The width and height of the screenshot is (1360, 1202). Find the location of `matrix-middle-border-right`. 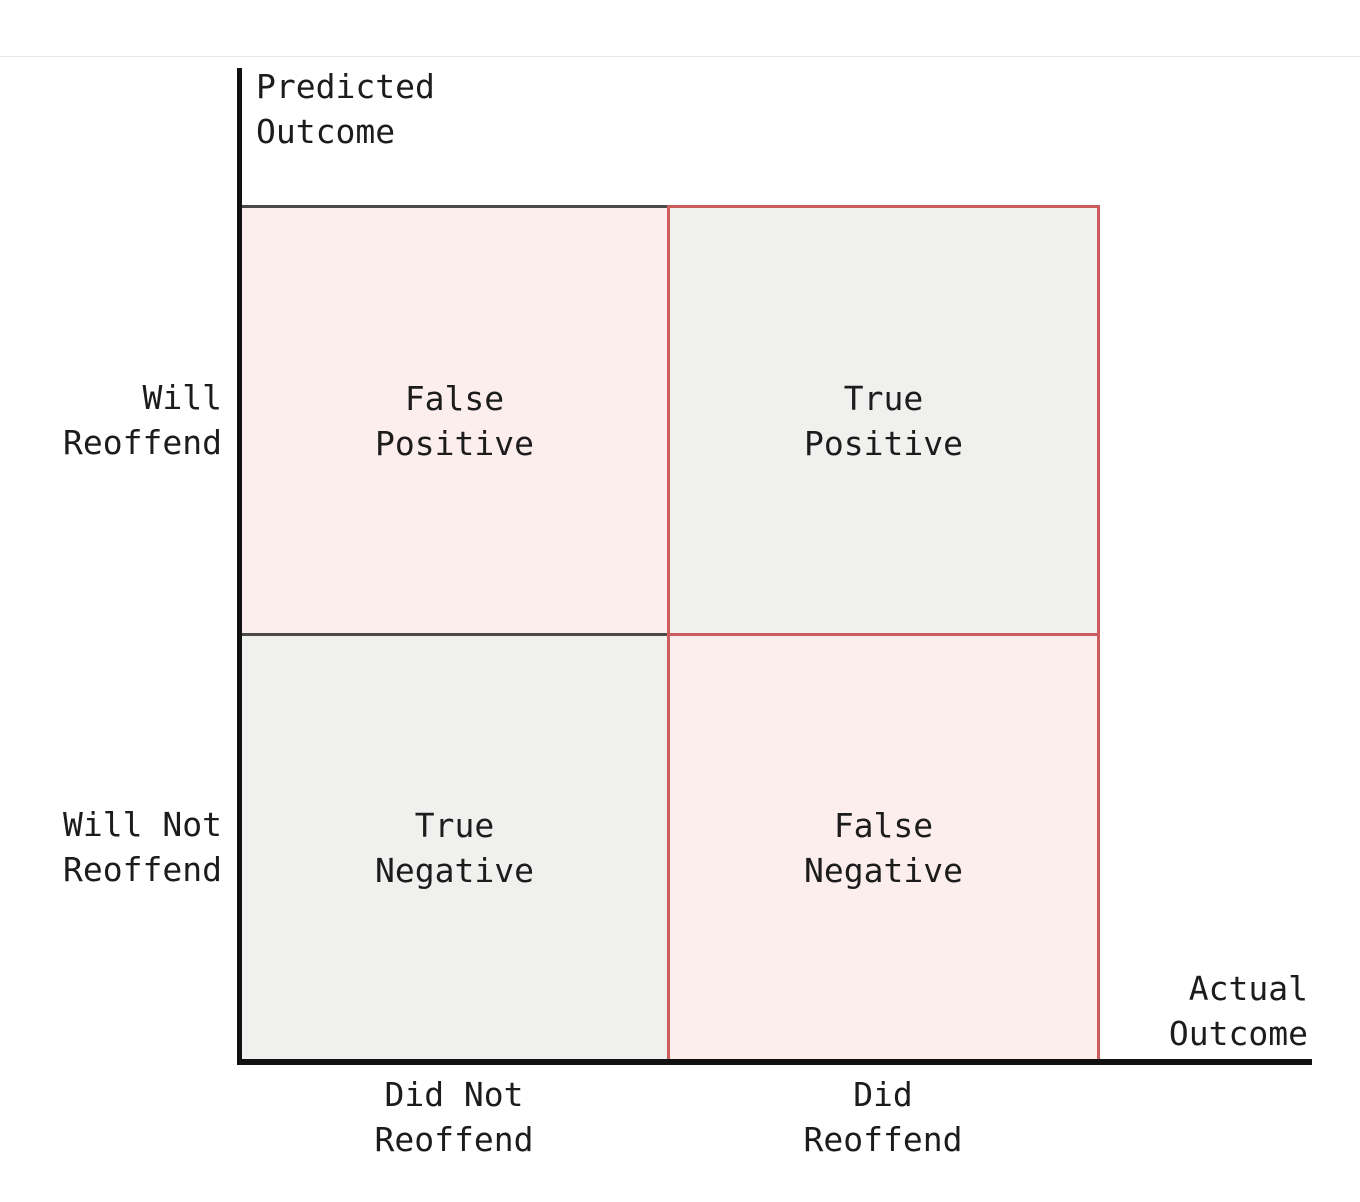

matrix-middle-border-right is located at coordinates (883, 634).